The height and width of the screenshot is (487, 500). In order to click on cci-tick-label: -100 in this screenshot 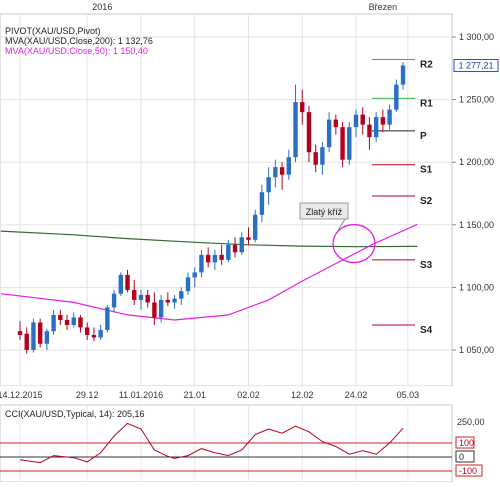, I will do `click(468, 471)`.